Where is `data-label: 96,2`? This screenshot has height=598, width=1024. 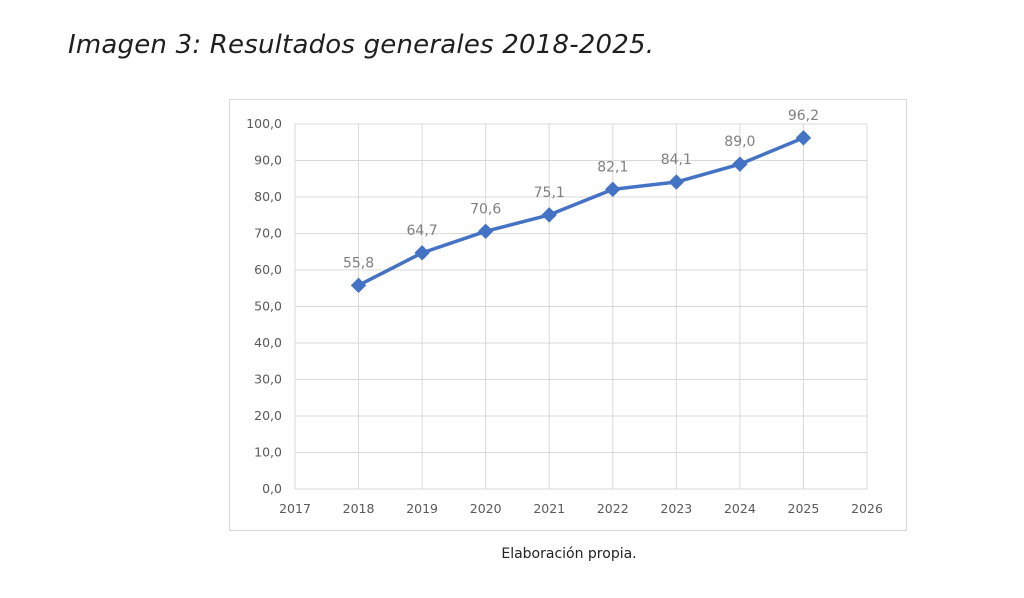
data-label: 96,2 is located at coordinates (803, 116).